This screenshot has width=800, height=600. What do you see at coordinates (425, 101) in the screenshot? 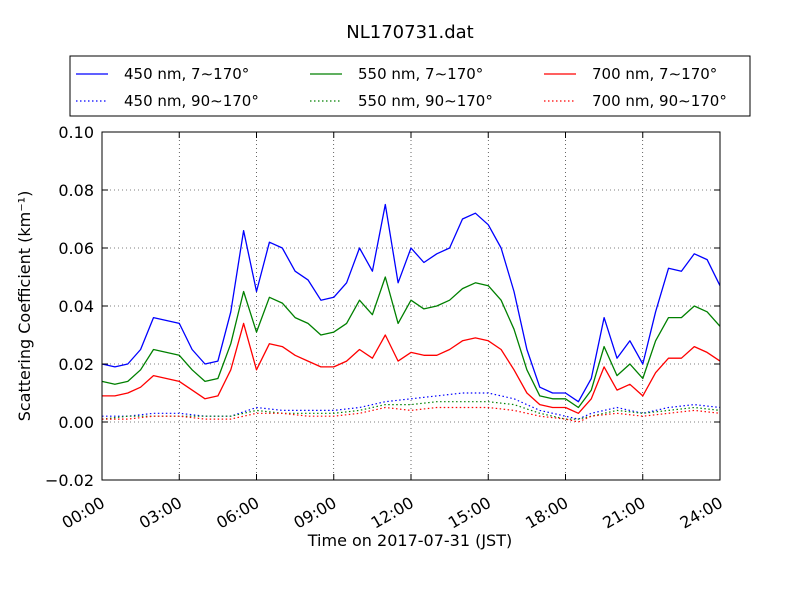
I see `legend-label: 550 nm, 90∼170°` at bounding box center [425, 101].